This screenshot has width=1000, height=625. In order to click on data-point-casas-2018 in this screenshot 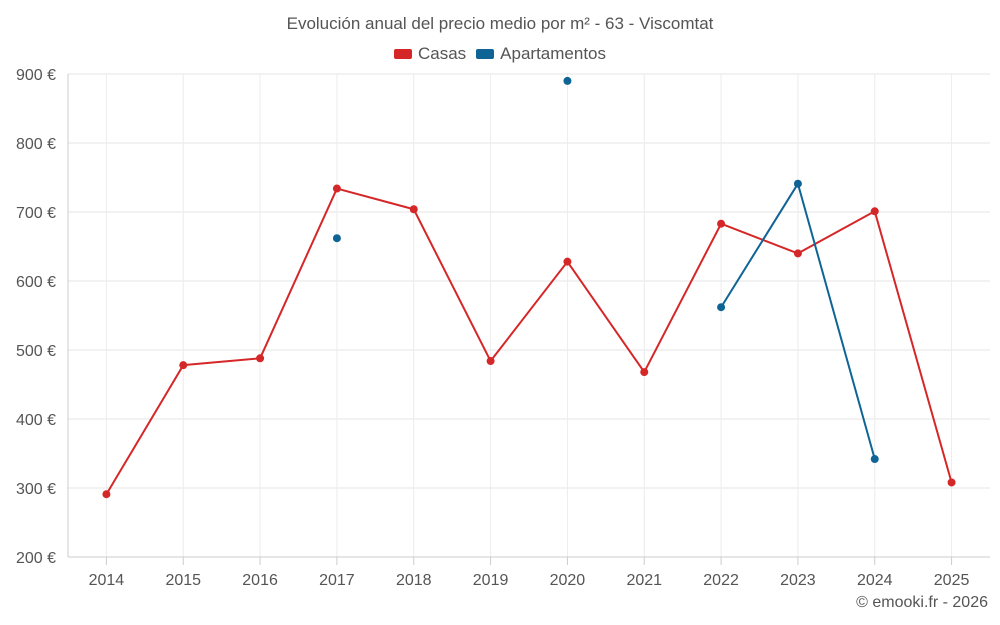, I will do `click(413, 209)`.